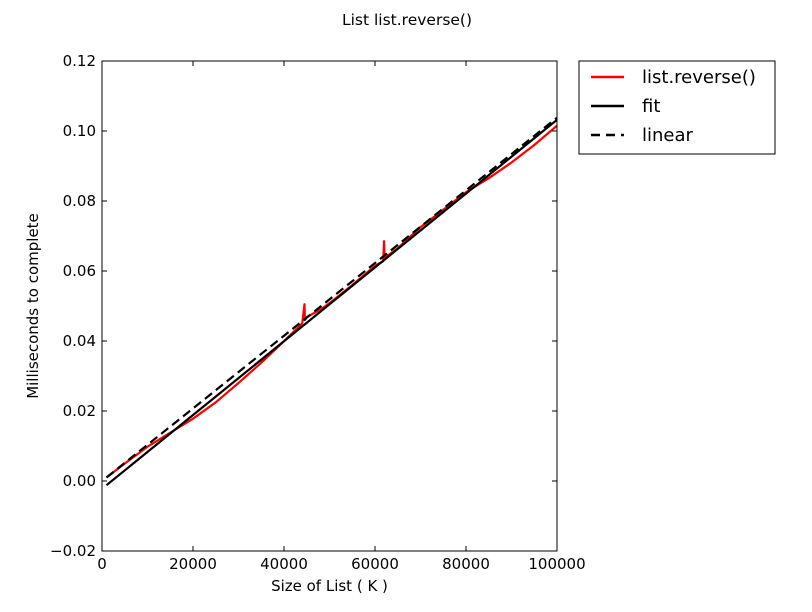 This screenshot has height=612, width=812. What do you see at coordinates (193, 564) in the screenshot?
I see `x-tick-label: 20000` at bounding box center [193, 564].